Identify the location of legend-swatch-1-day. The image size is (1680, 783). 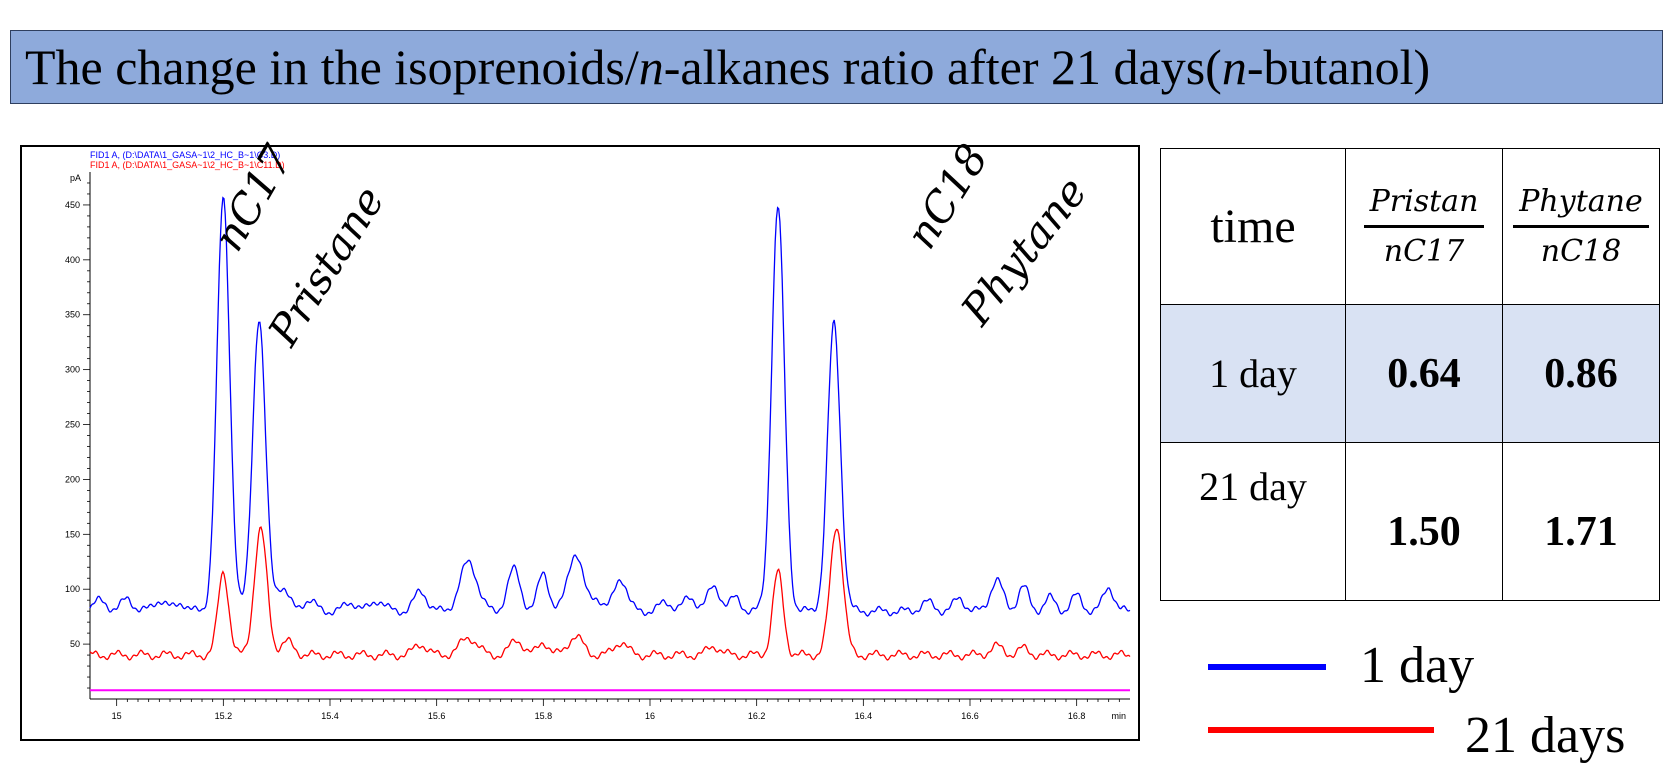
(1267, 667).